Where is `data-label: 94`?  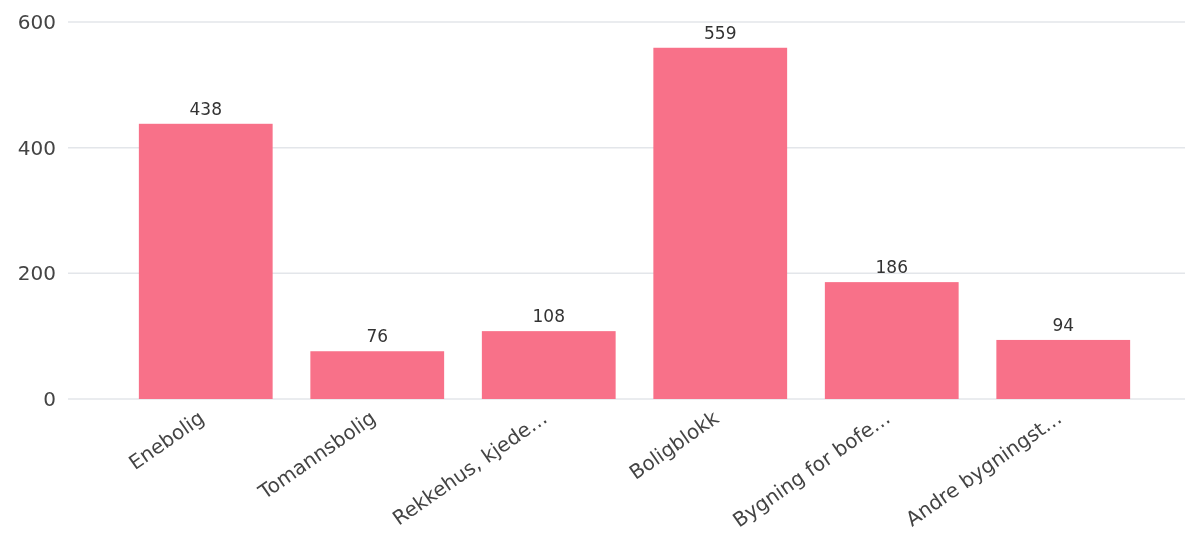
data-label: 94 is located at coordinates (1063, 324).